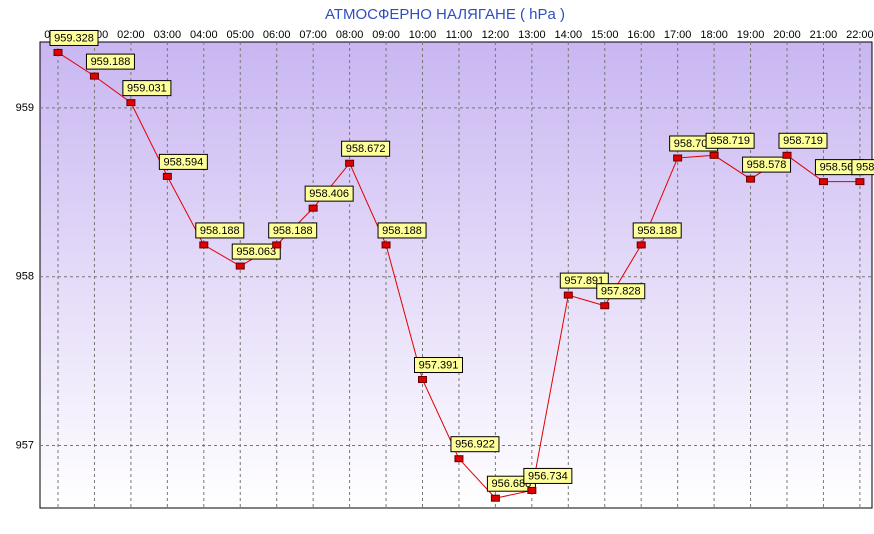 Image resolution: width=874 pixels, height=534 pixels. Describe the element at coordinates (824, 35) in the screenshot. I see `x-tick-label: 21:00` at that location.